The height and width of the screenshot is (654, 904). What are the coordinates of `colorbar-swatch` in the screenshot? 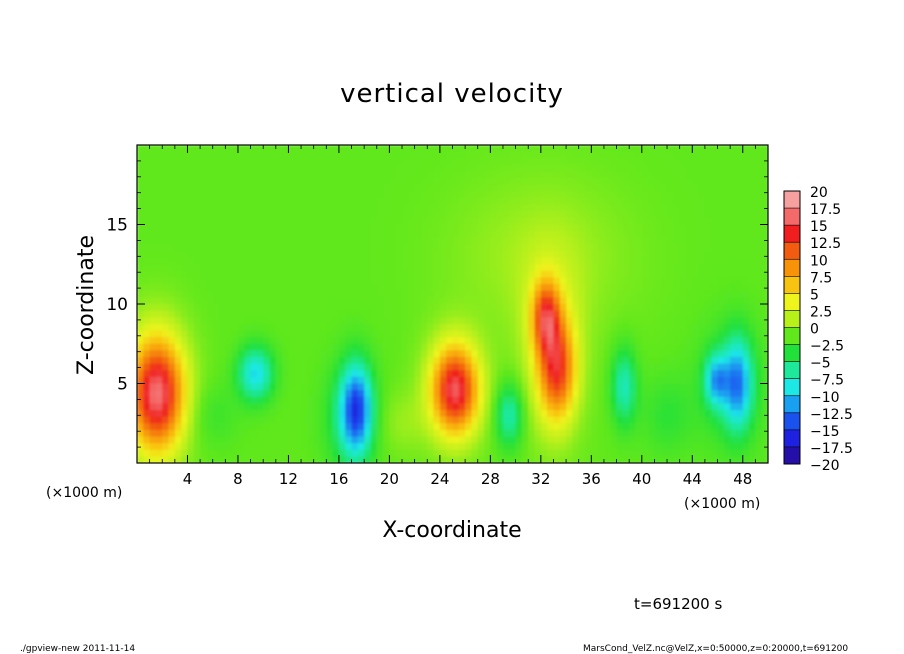 It's located at (792, 455).